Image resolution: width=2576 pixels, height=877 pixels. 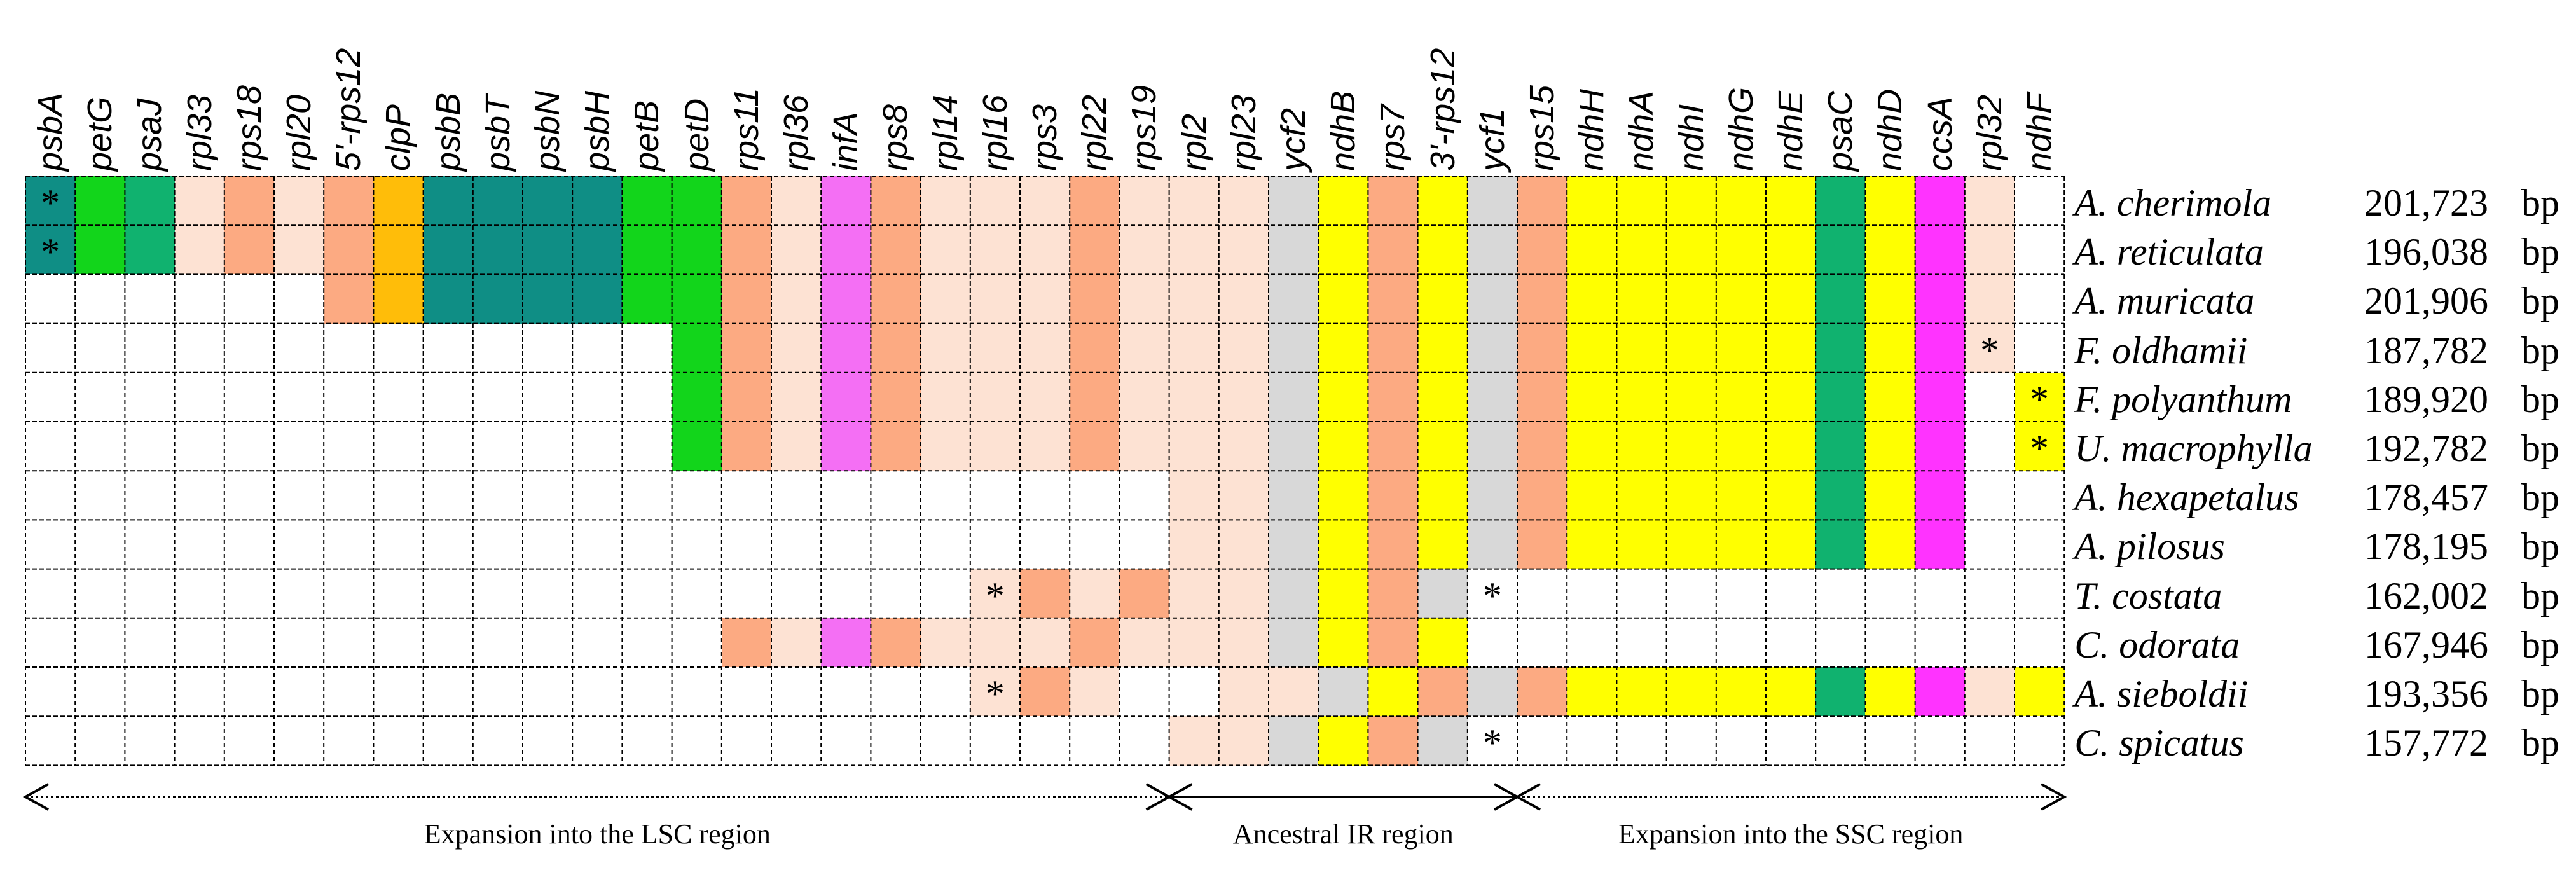 What do you see at coordinates (2169, 252) in the screenshot?
I see `species-name: A. reticulata` at bounding box center [2169, 252].